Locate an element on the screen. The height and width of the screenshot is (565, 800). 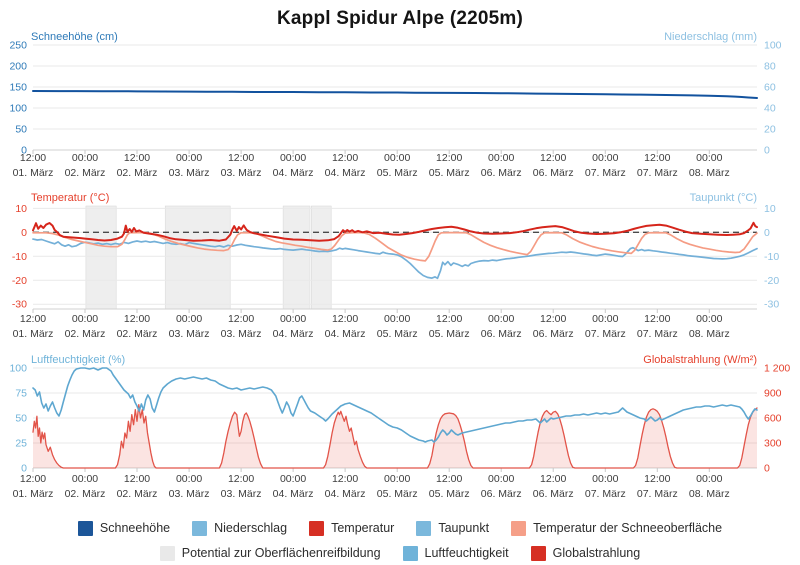
legend-item-temperatur: Temperatur is located at coordinates (352, 528).